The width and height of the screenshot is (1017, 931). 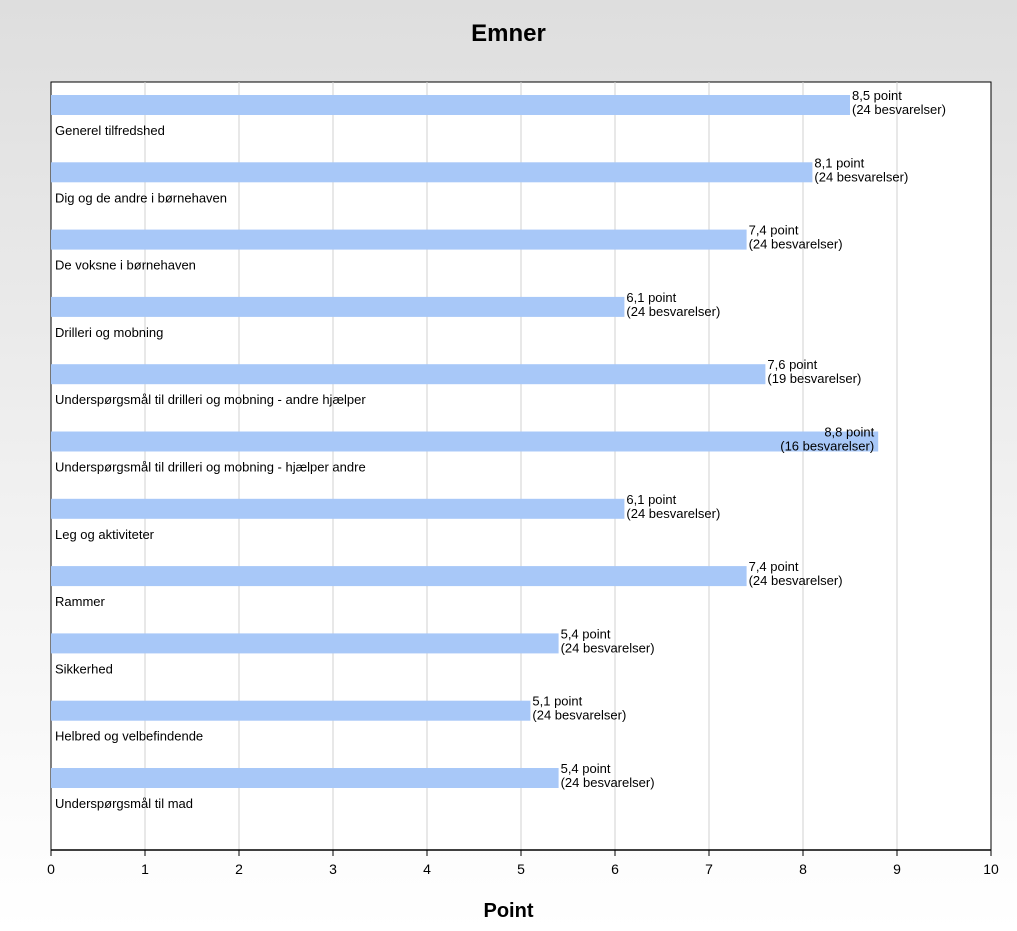 I want to click on x-tick-label: 6, so click(x=615, y=869).